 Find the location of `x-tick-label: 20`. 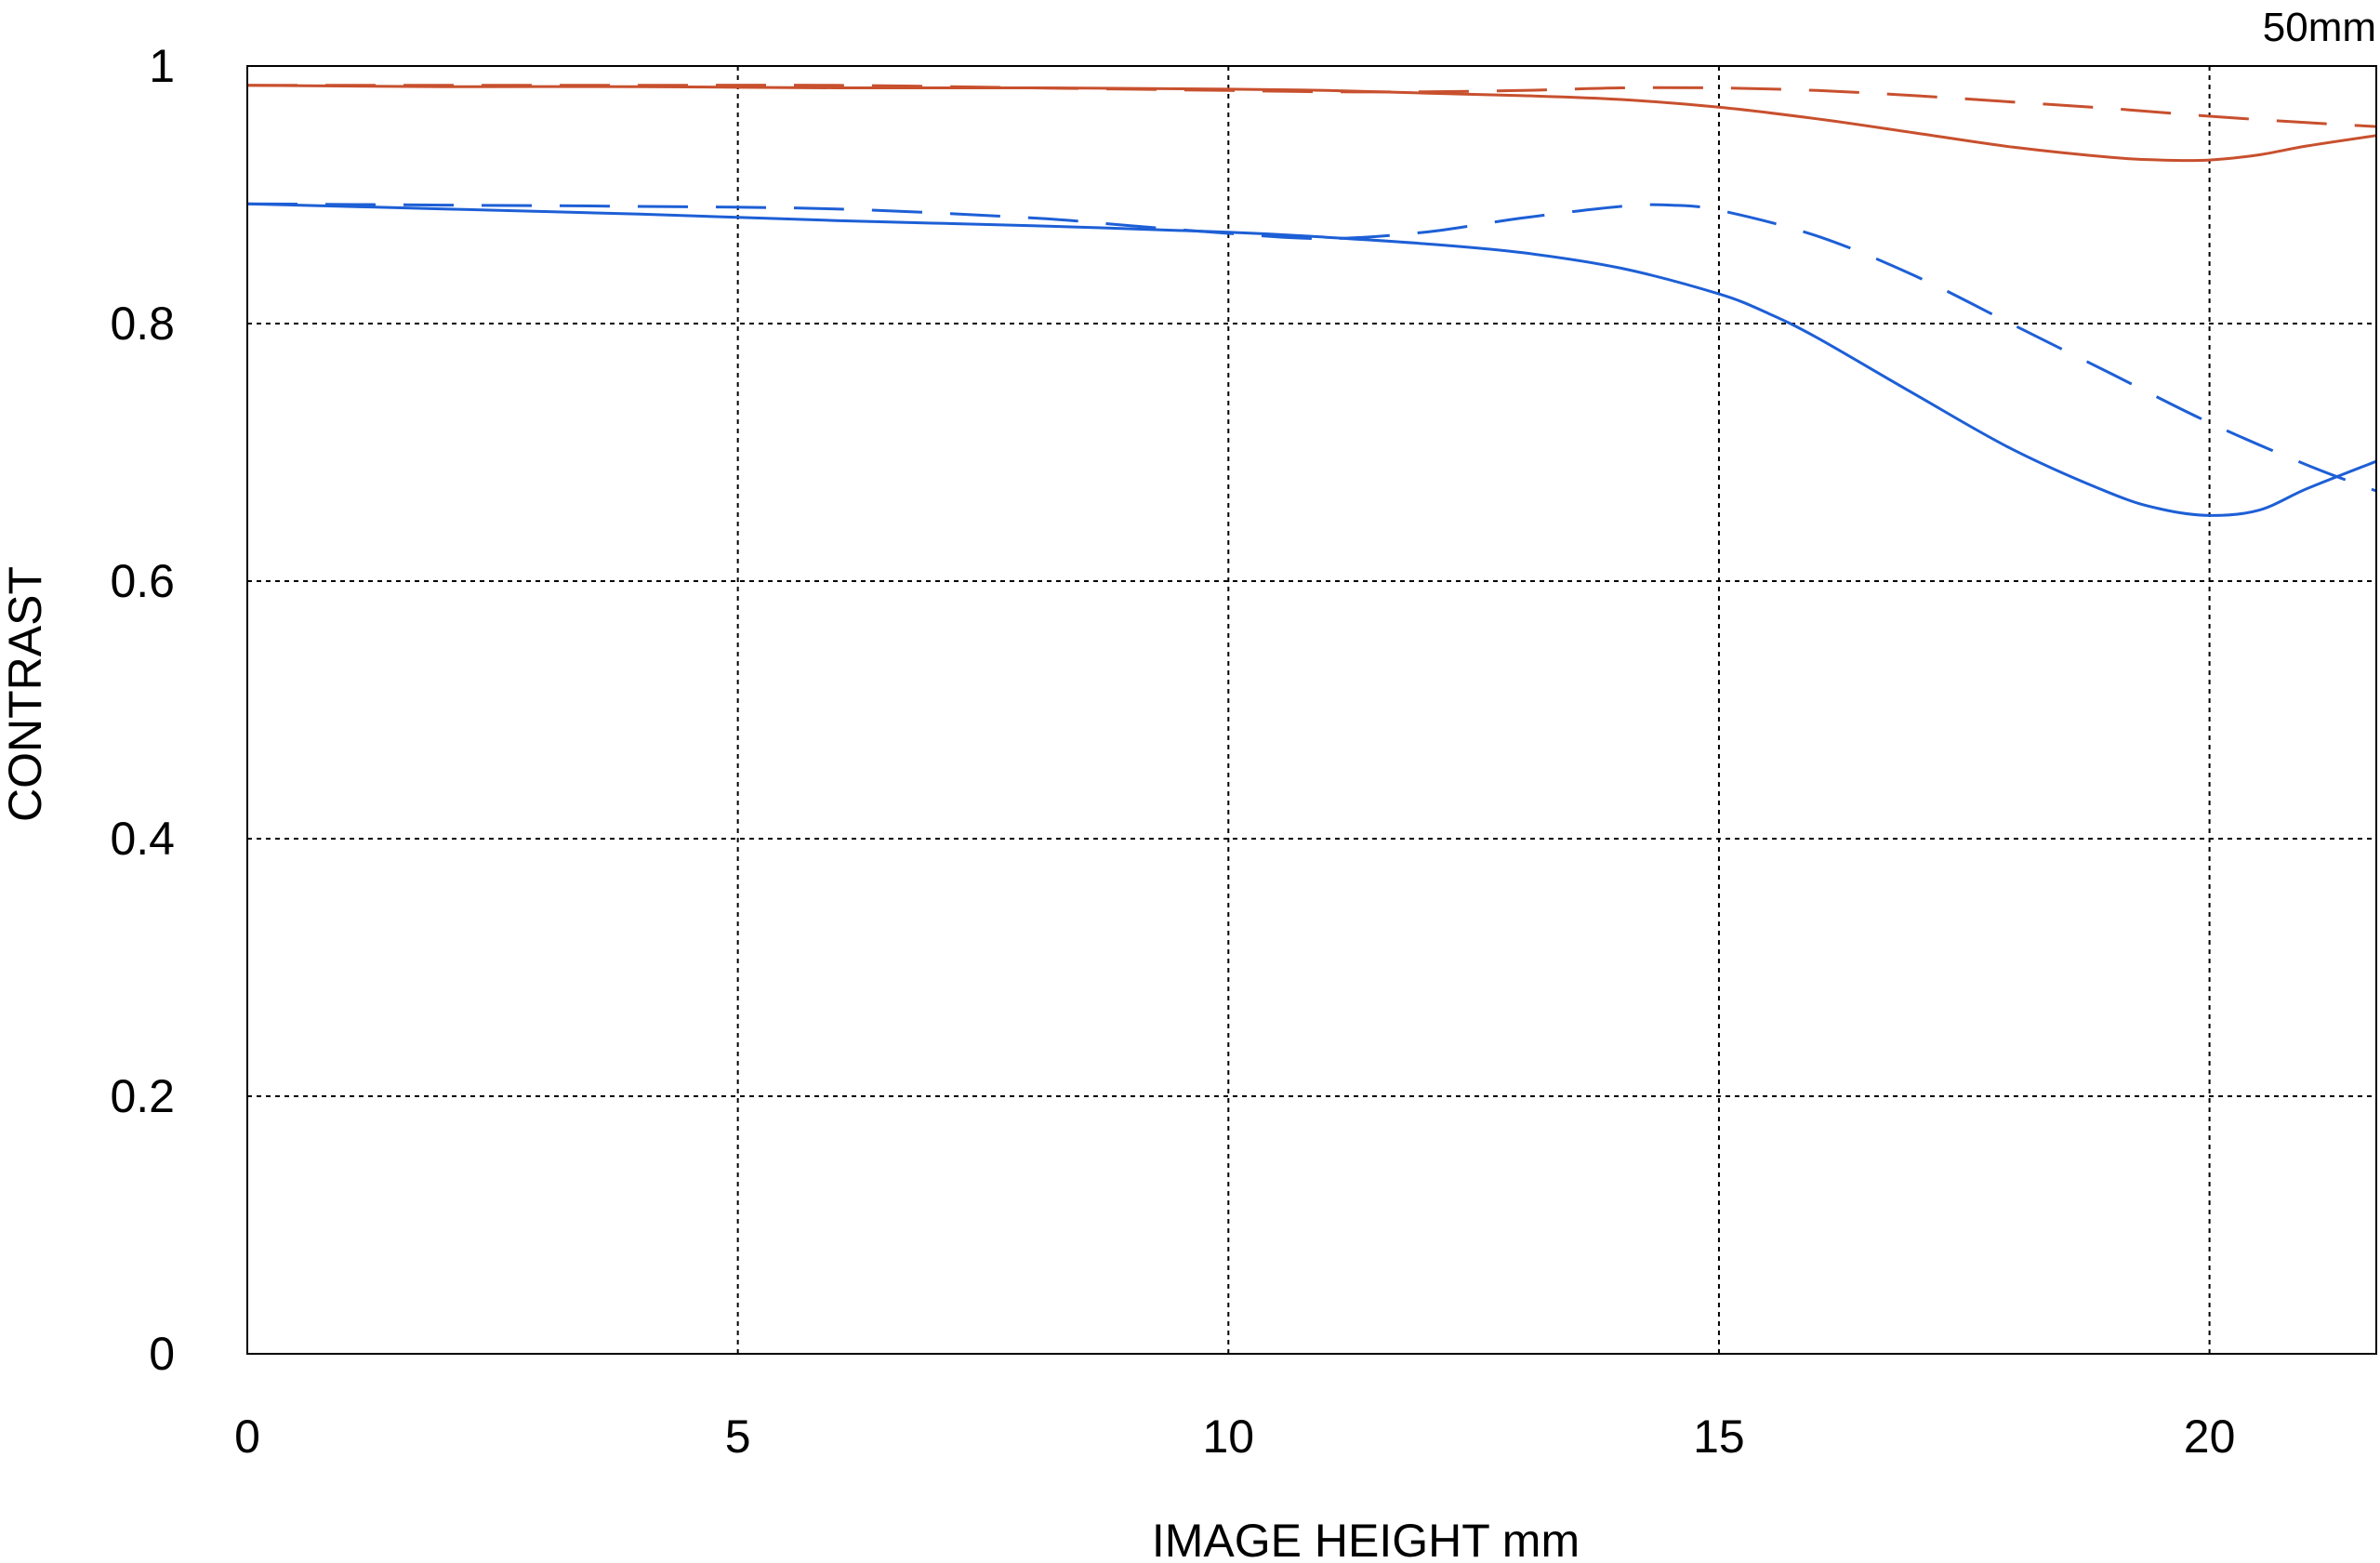

x-tick-label: 20 is located at coordinates (2210, 1437).